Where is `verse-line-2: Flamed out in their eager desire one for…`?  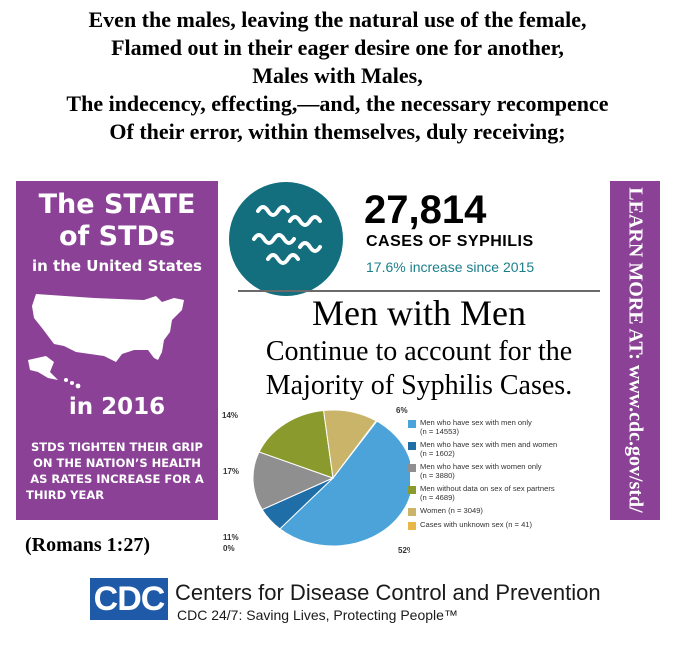
verse-line-2: Flamed out in their eager desire one for… is located at coordinates (337, 47).